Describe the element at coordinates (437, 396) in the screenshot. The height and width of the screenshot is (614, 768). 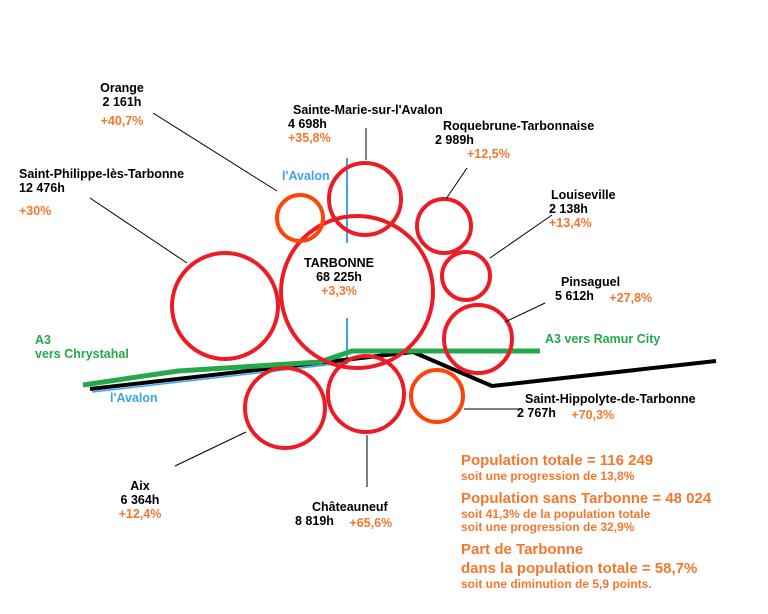
I see `circle-saint-hippolyte` at that location.